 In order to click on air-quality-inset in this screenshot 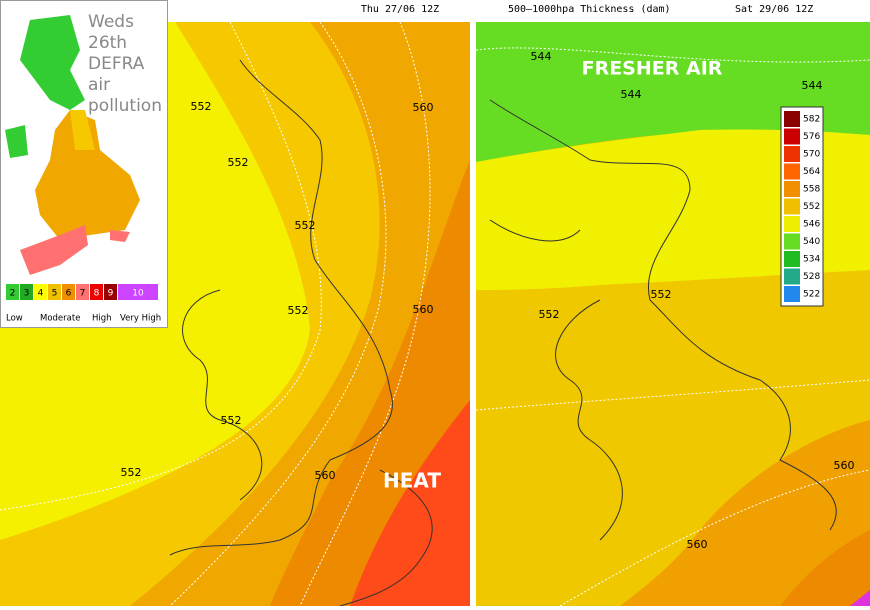, I will do `click(84, 164)`.